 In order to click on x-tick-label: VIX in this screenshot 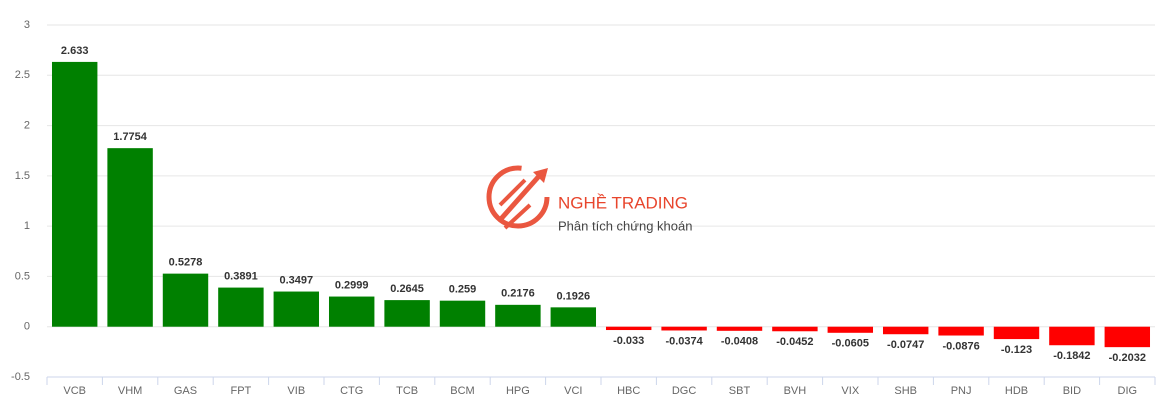, I will do `click(850, 391)`.